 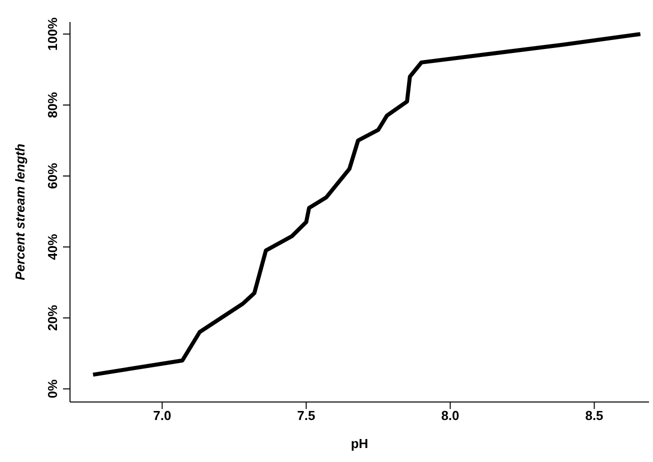 What do you see at coordinates (450, 416) in the screenshot?
I see `x-tick-label: 8.0` at bounding box center [450, 416].